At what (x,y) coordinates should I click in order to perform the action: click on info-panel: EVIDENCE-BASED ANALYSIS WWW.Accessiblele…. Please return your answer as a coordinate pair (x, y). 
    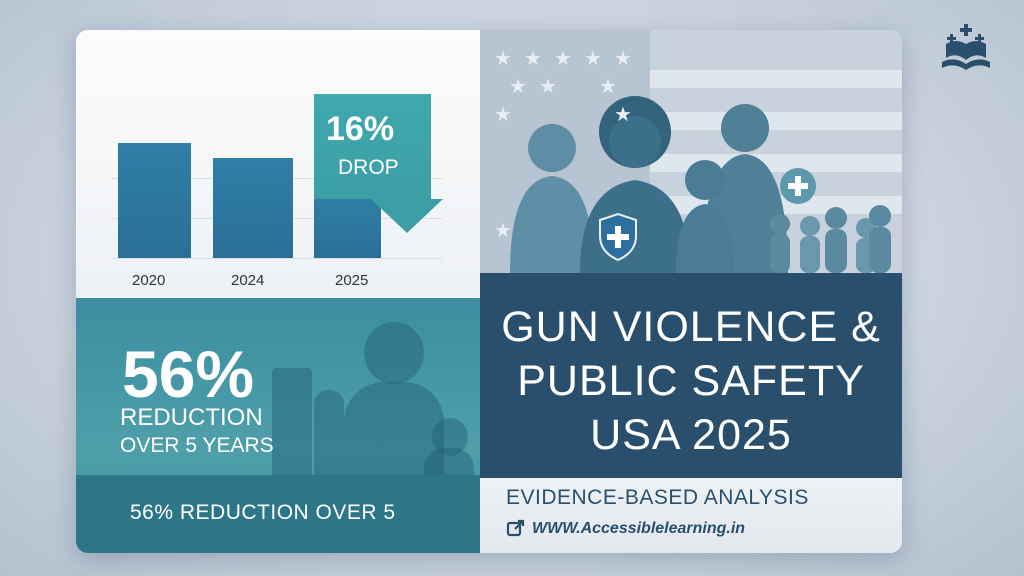
    Looking at the image, I should click on (691, 515).